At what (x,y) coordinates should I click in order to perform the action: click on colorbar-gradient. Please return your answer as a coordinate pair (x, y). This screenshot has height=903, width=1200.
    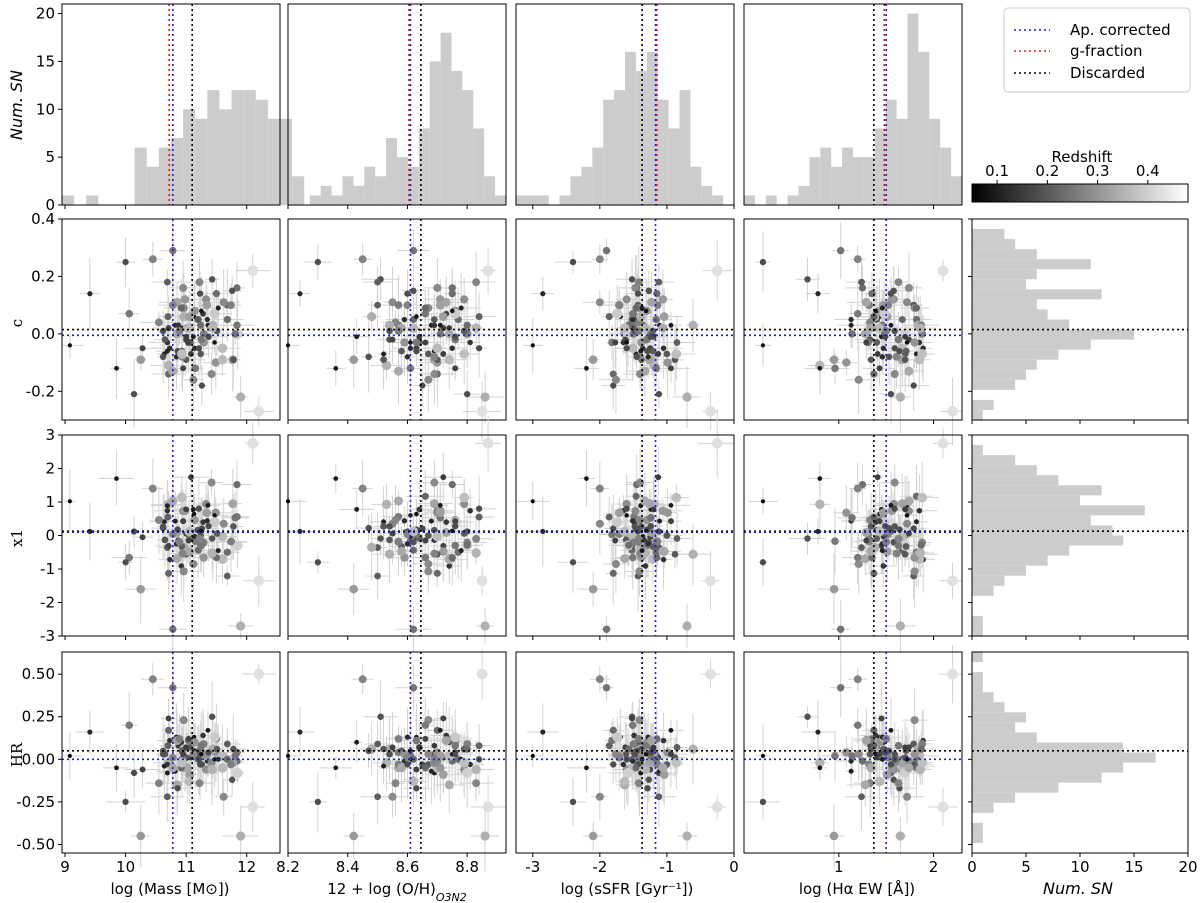
    Looking at the image, I should click on (1080, 193).